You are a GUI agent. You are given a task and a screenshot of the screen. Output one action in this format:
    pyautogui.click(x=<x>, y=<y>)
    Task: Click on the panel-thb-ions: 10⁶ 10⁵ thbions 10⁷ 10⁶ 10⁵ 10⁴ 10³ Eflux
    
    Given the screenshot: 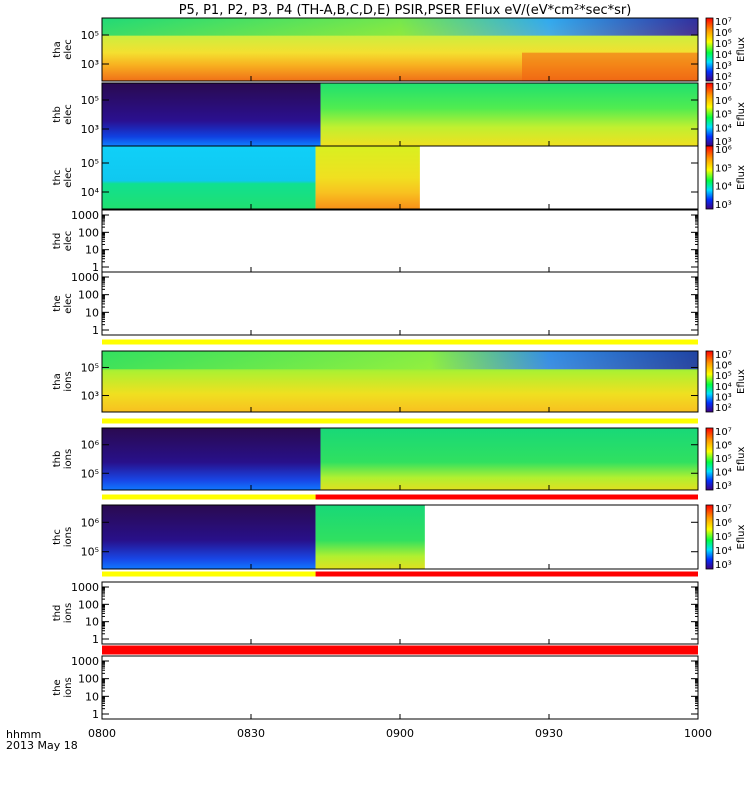 What is the action you would take?
    pyautogui.click(x=399, y=459)
    